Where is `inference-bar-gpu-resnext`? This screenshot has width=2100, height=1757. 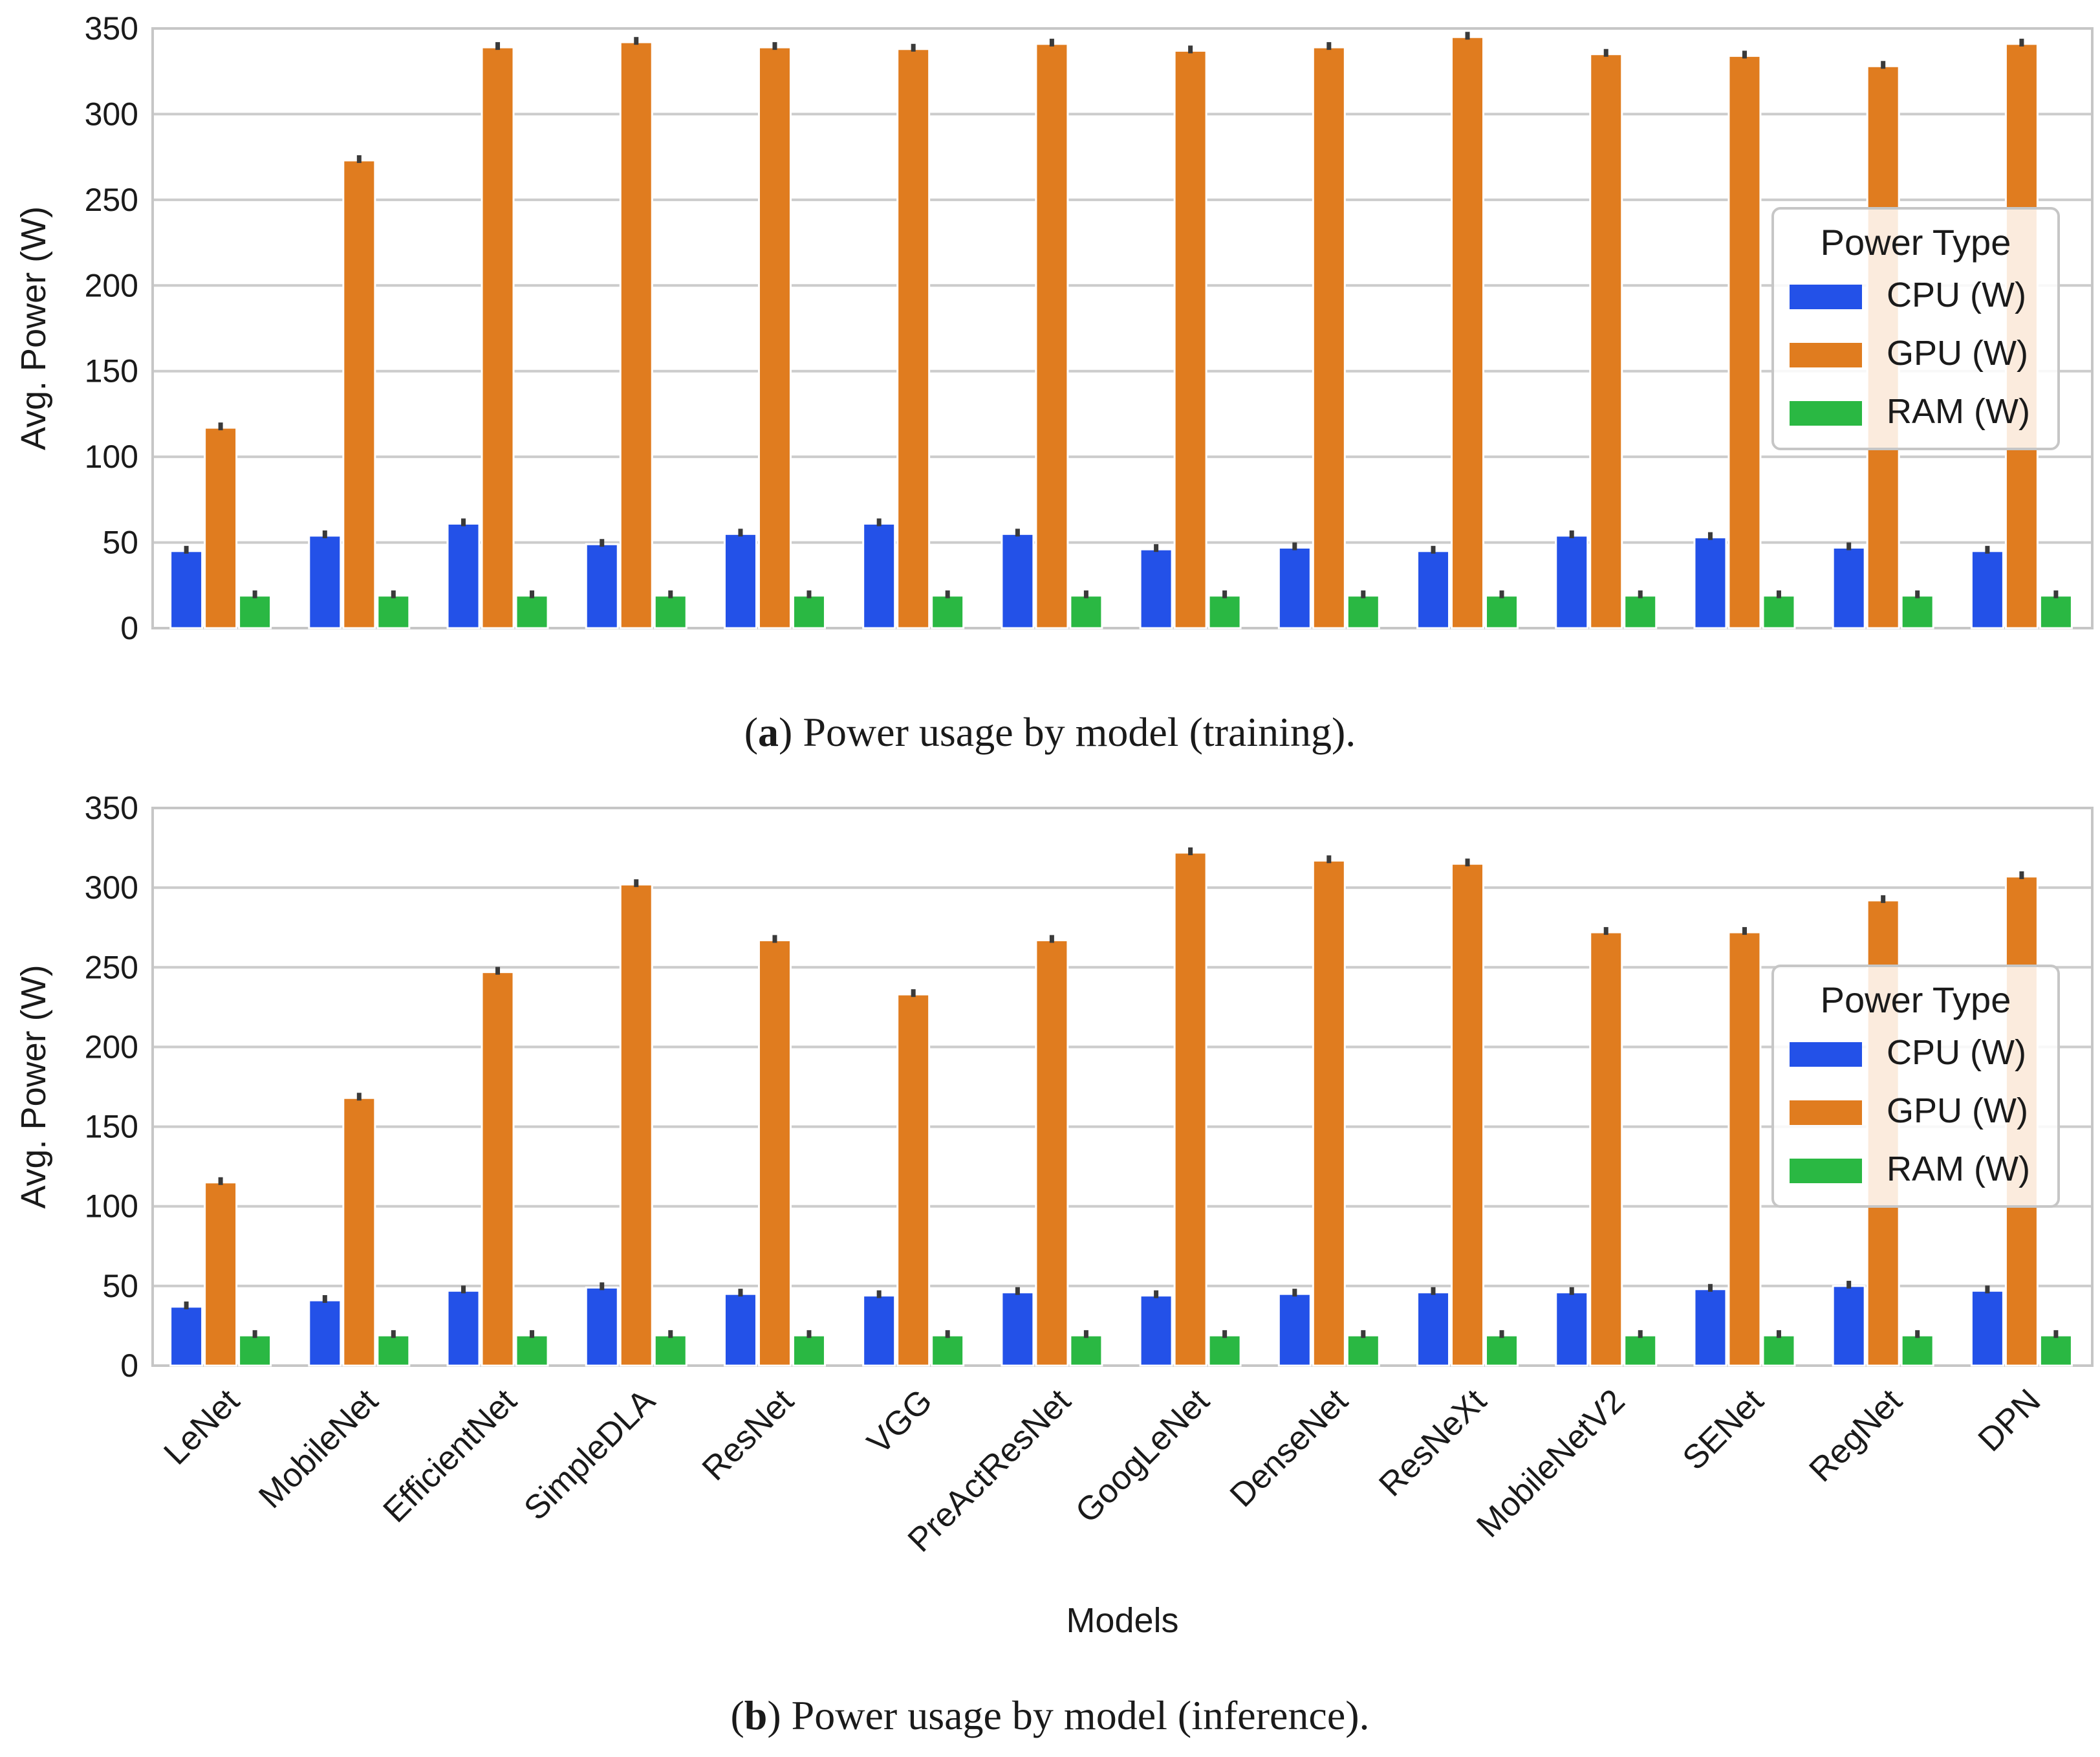 inference-bar-gpu-resnext is located at coordinates (1468, 1114).